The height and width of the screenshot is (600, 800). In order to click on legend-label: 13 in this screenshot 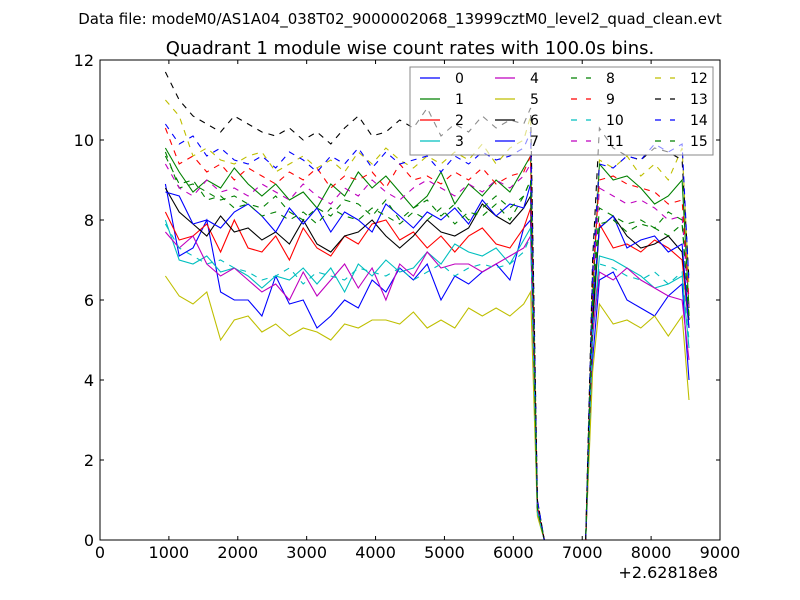, I will do `click(699, 100)`.